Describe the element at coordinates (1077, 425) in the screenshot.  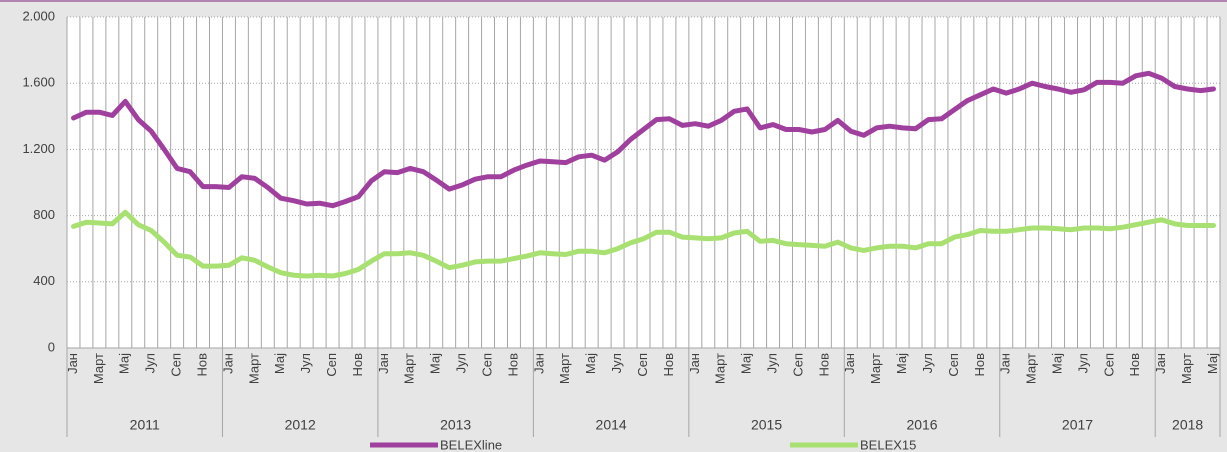
I see `year-label: 2017` at that location.